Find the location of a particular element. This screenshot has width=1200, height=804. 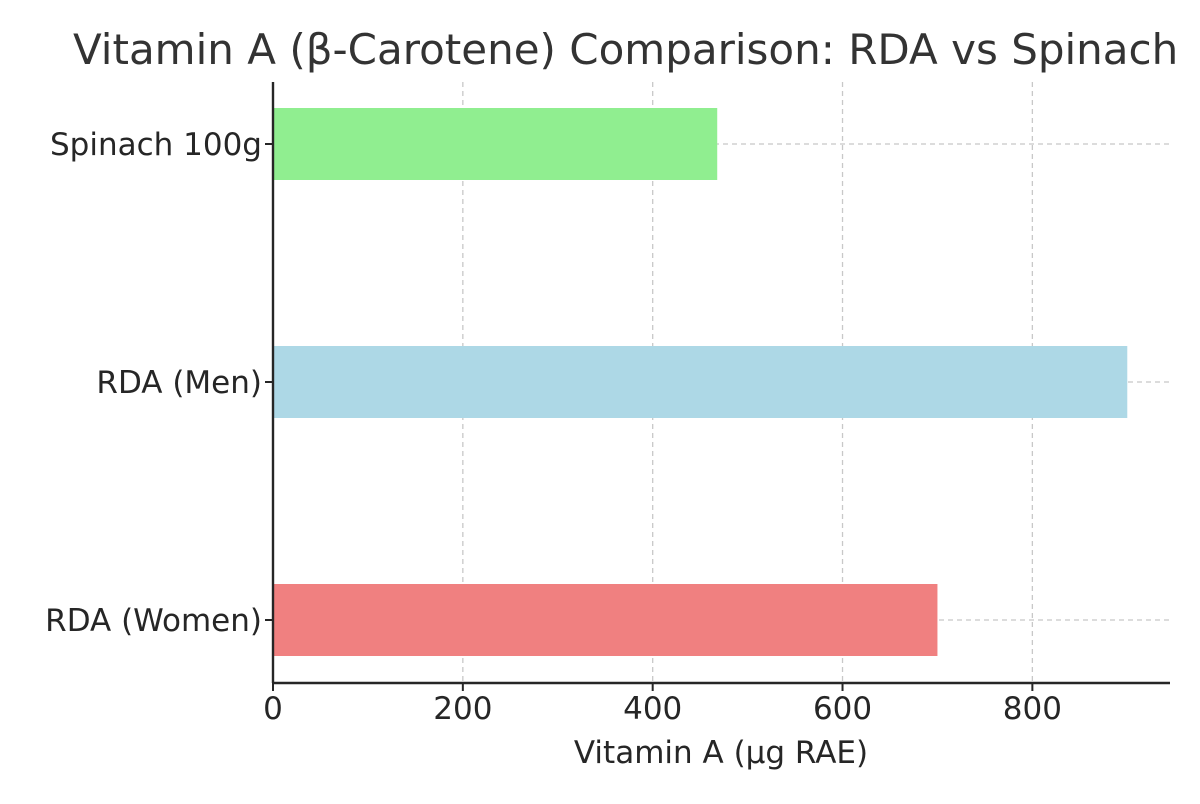

x-tick-label: 800 is located at coordinates (1032, 709).